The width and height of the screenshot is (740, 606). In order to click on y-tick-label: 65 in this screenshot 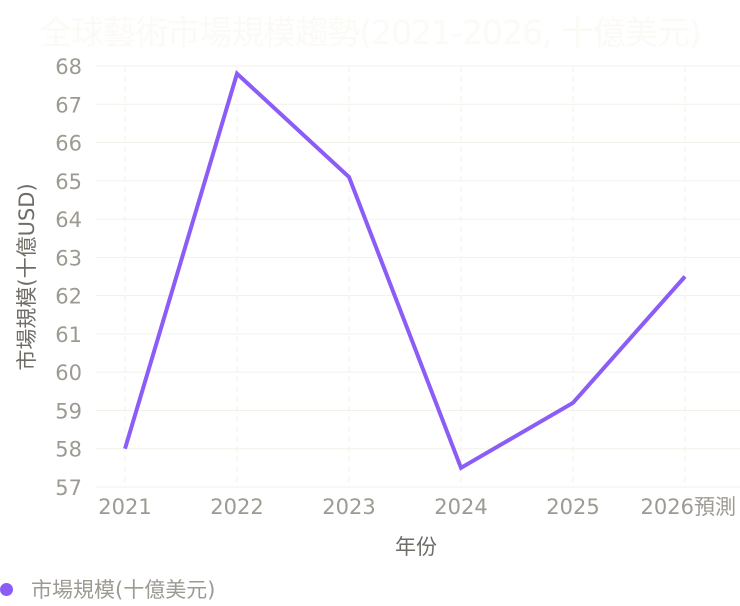, I will do `click(68, 182)`.